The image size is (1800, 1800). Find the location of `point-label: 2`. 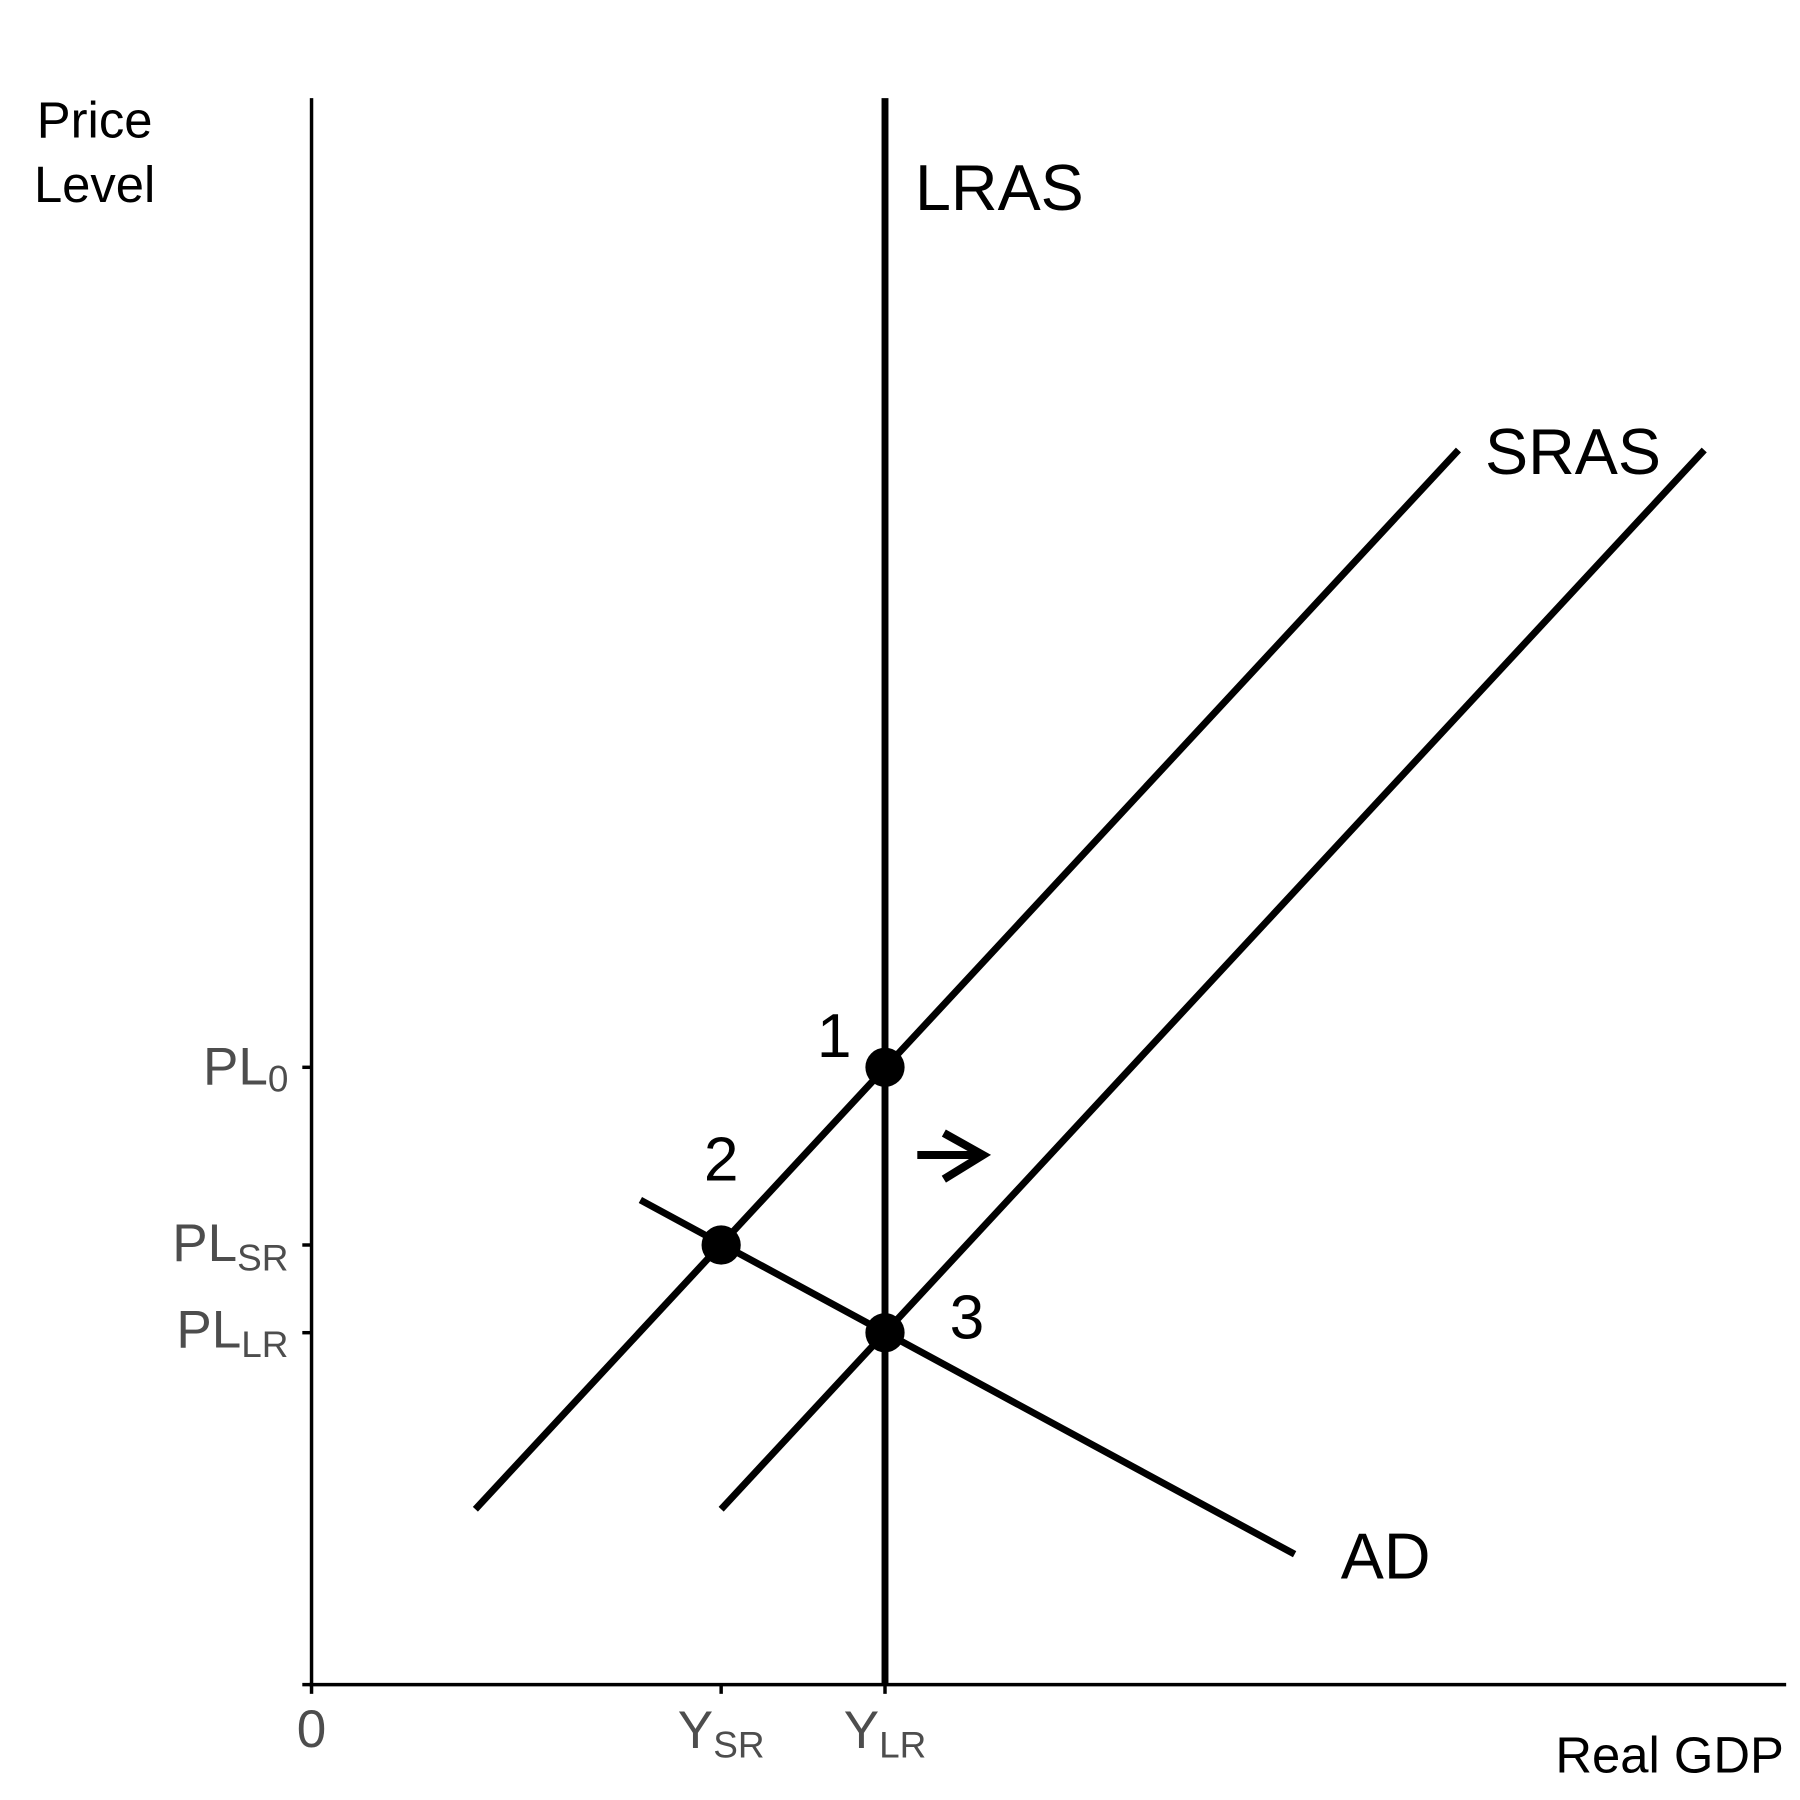

point-label: 2 is located at coordinates (721, 1159).